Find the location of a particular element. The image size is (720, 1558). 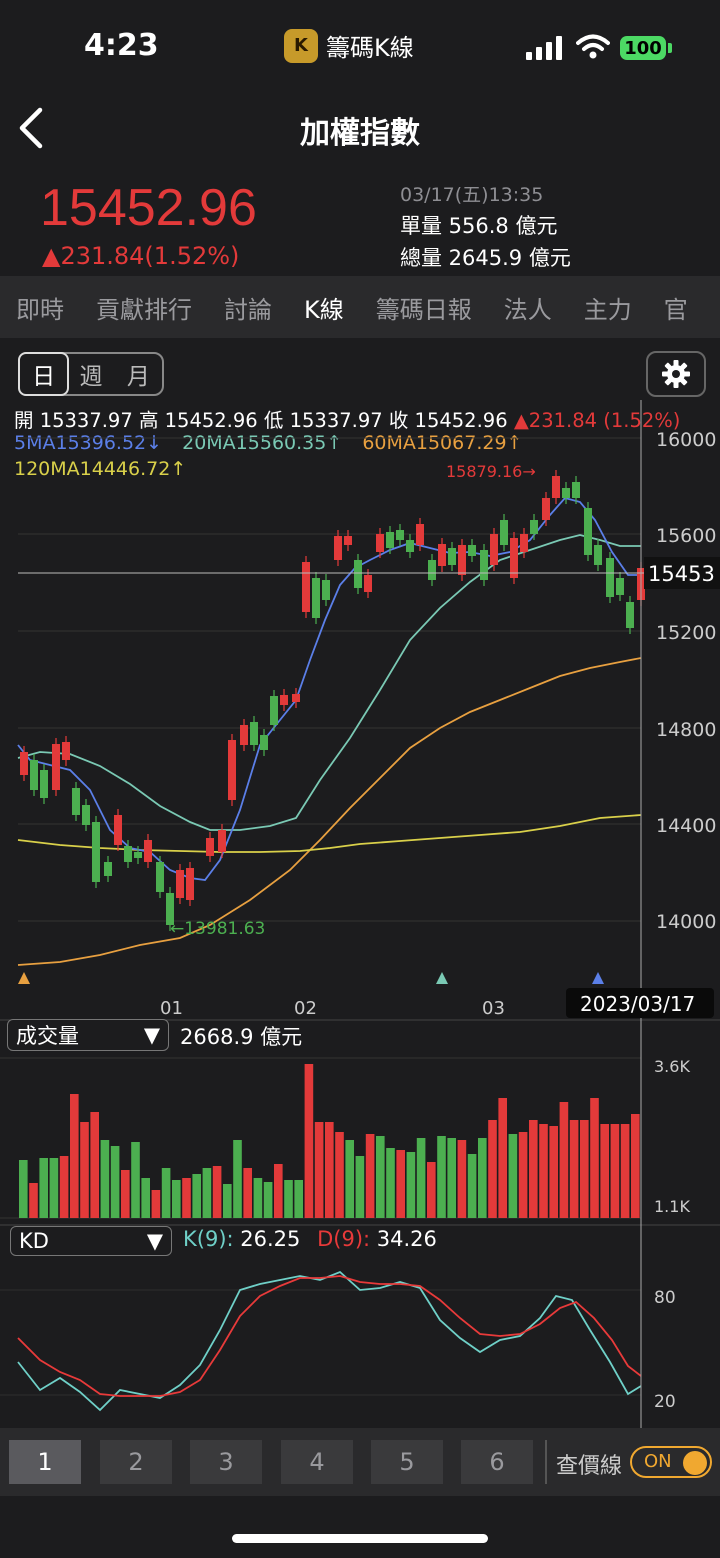

tab-main-force: 主力 is located at coordinates (607, 309).